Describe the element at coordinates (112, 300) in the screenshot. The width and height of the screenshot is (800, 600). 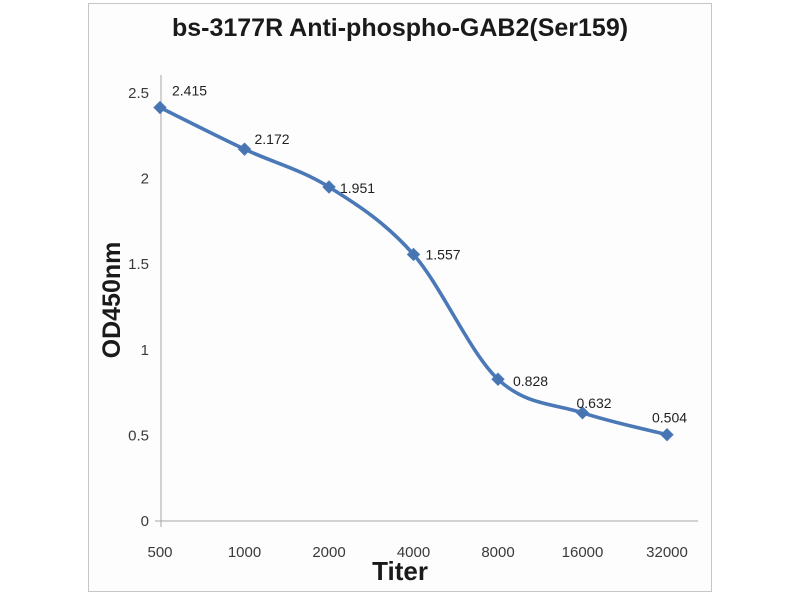
I see `y-axis-title: OD450nm` at that location.